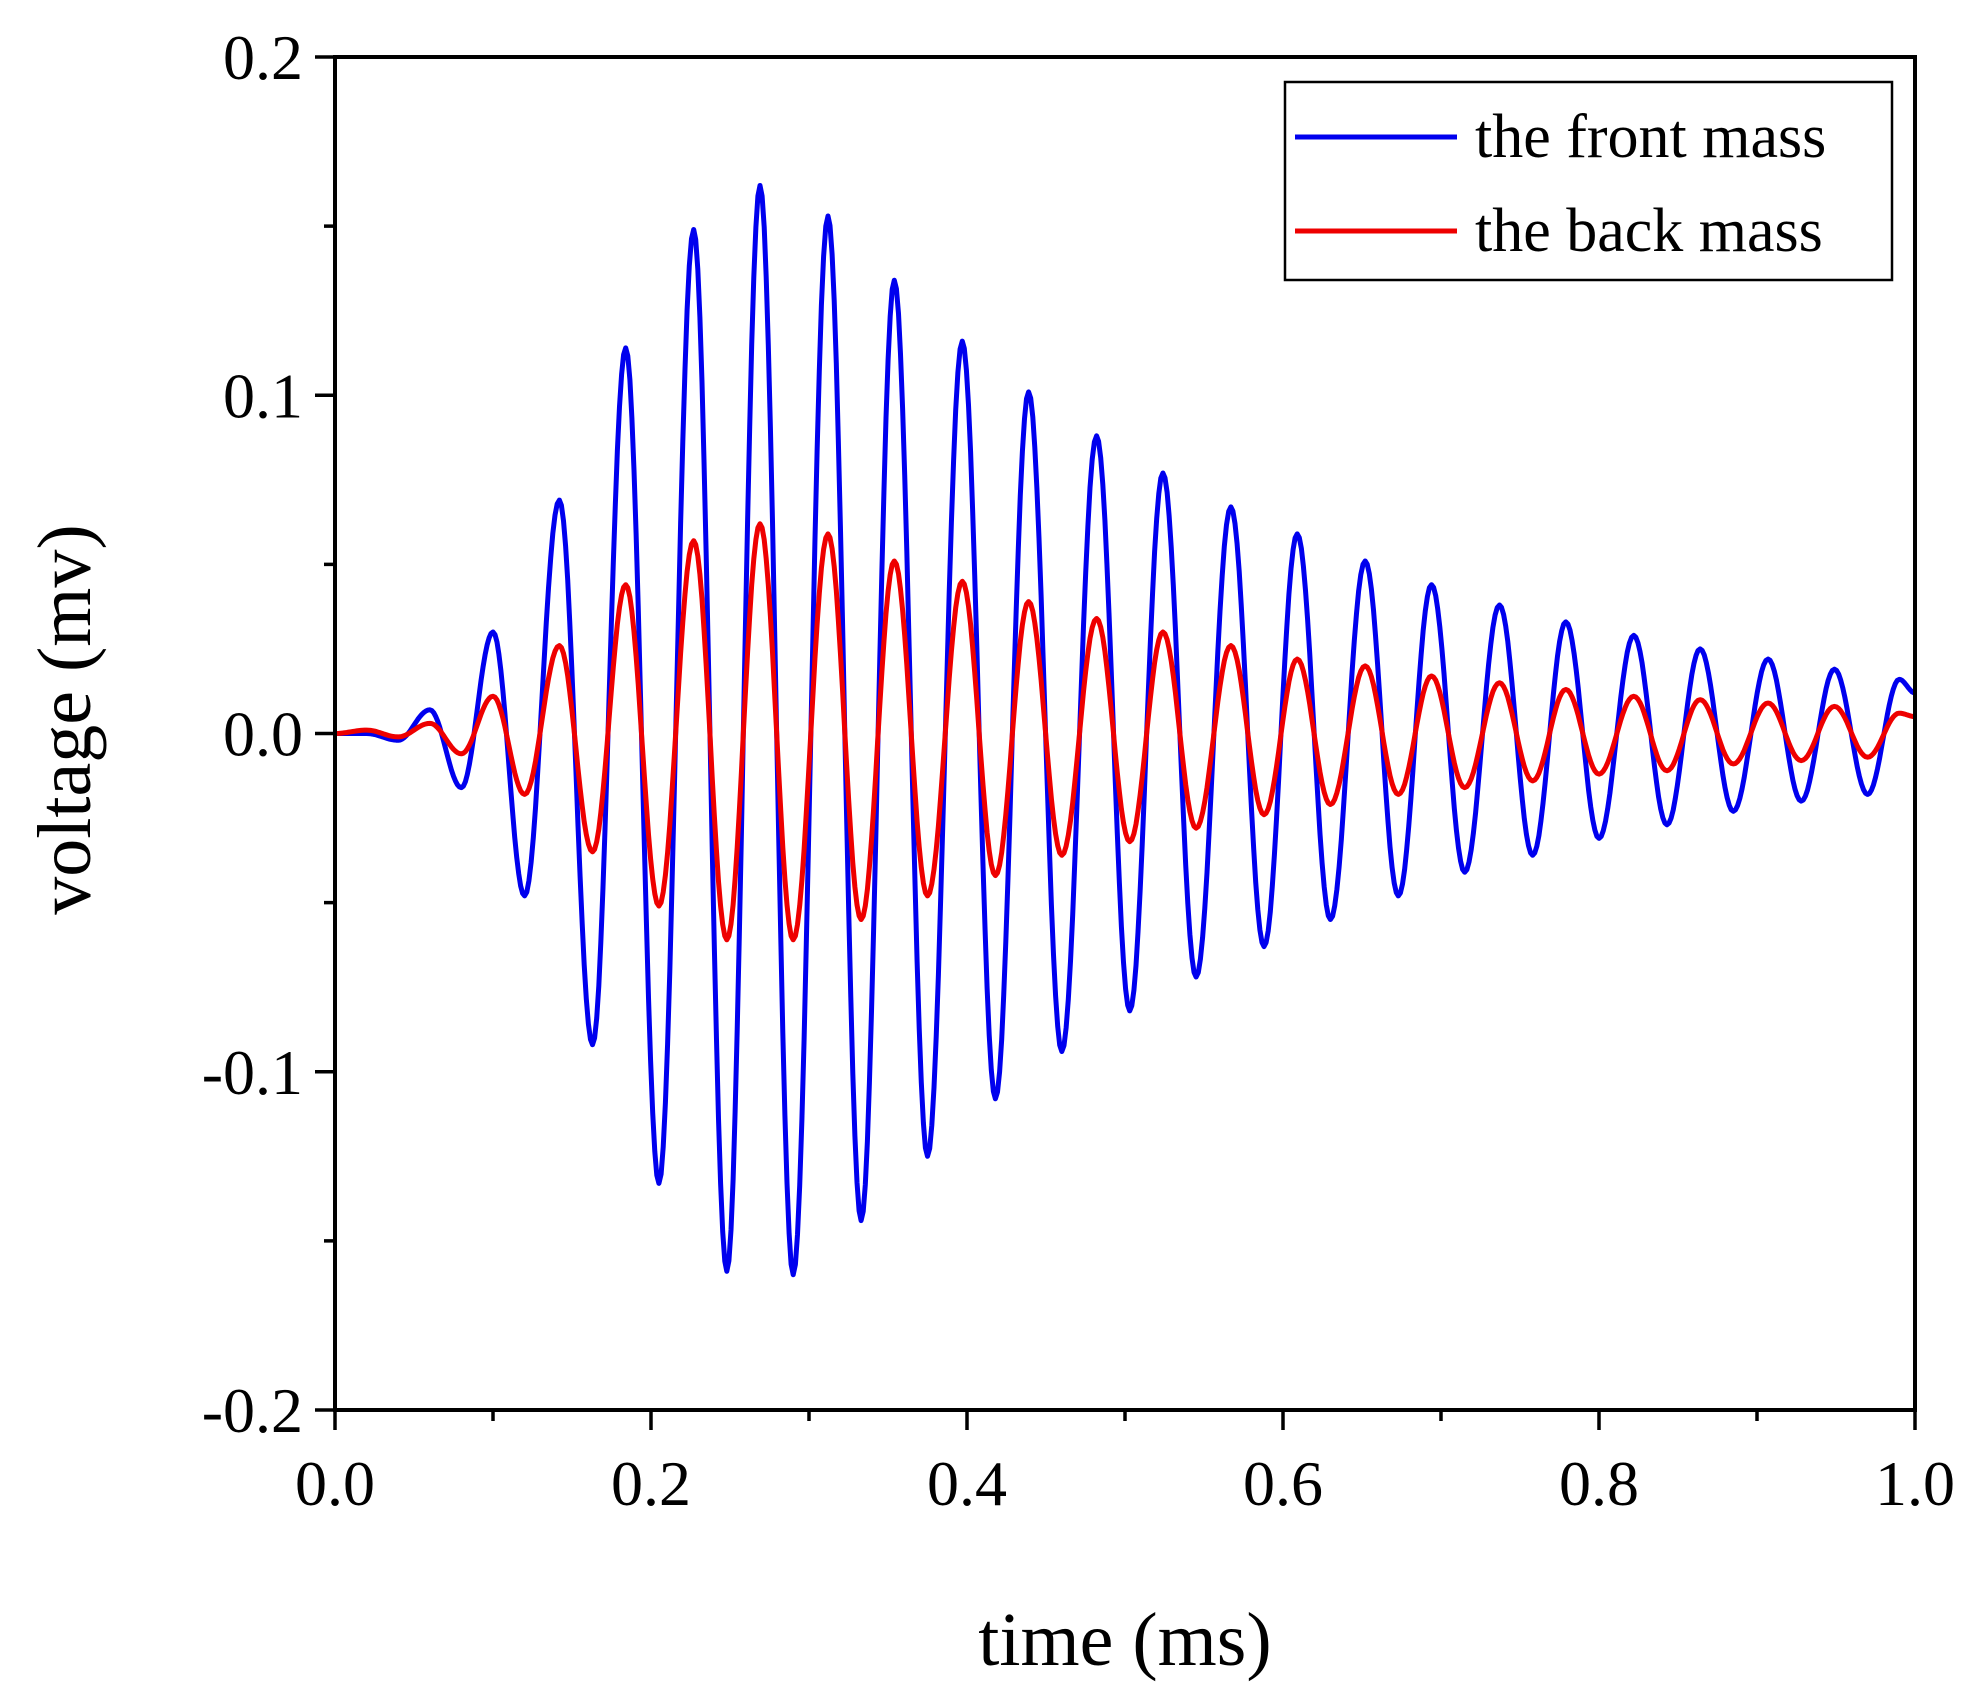 This screenshot has height=1699, width=1980. Describe the element at coordinates (65, 719) in the screenshot. I see `y-axis-label: voltage (mv)` at that location.